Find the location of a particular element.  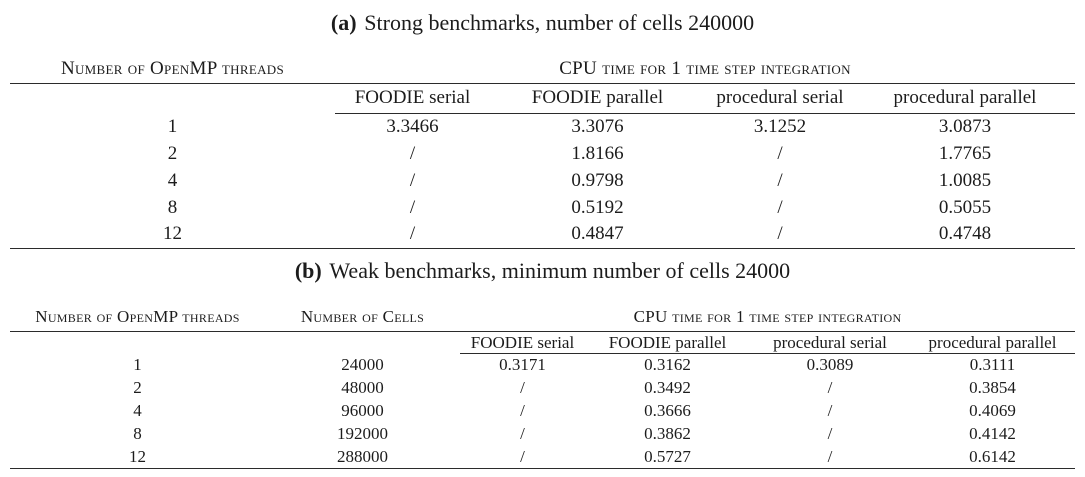

table-b-subheader-procedural-serial: procedural serial is located at coordinates (830, 342).